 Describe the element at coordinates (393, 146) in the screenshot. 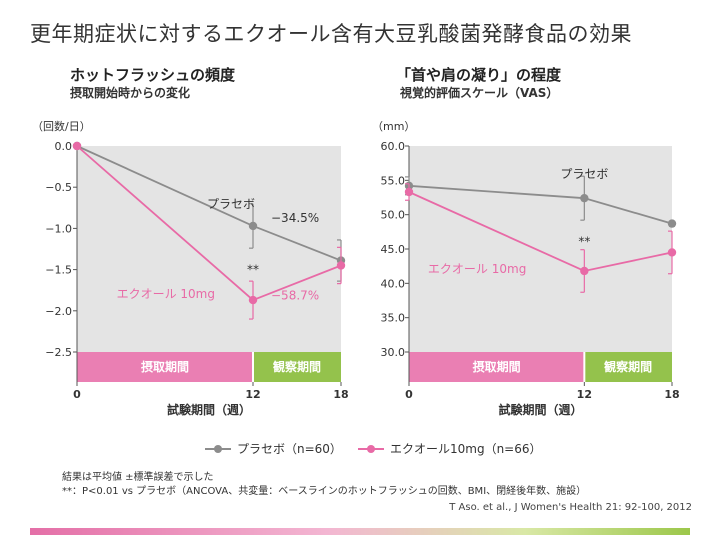

I see `y-tick-label: 60.0` at that location.